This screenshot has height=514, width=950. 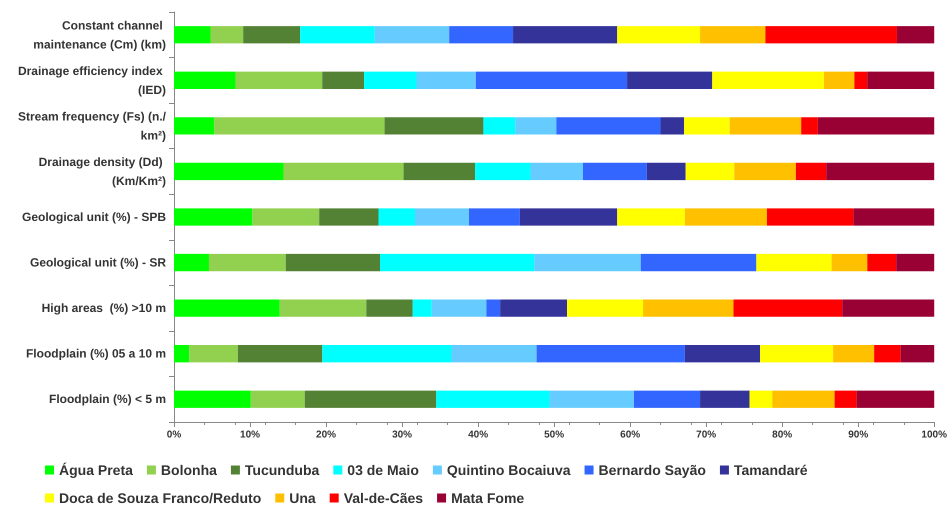 I want to click on x-tick-label: 10%, so click(x=250, y=435).